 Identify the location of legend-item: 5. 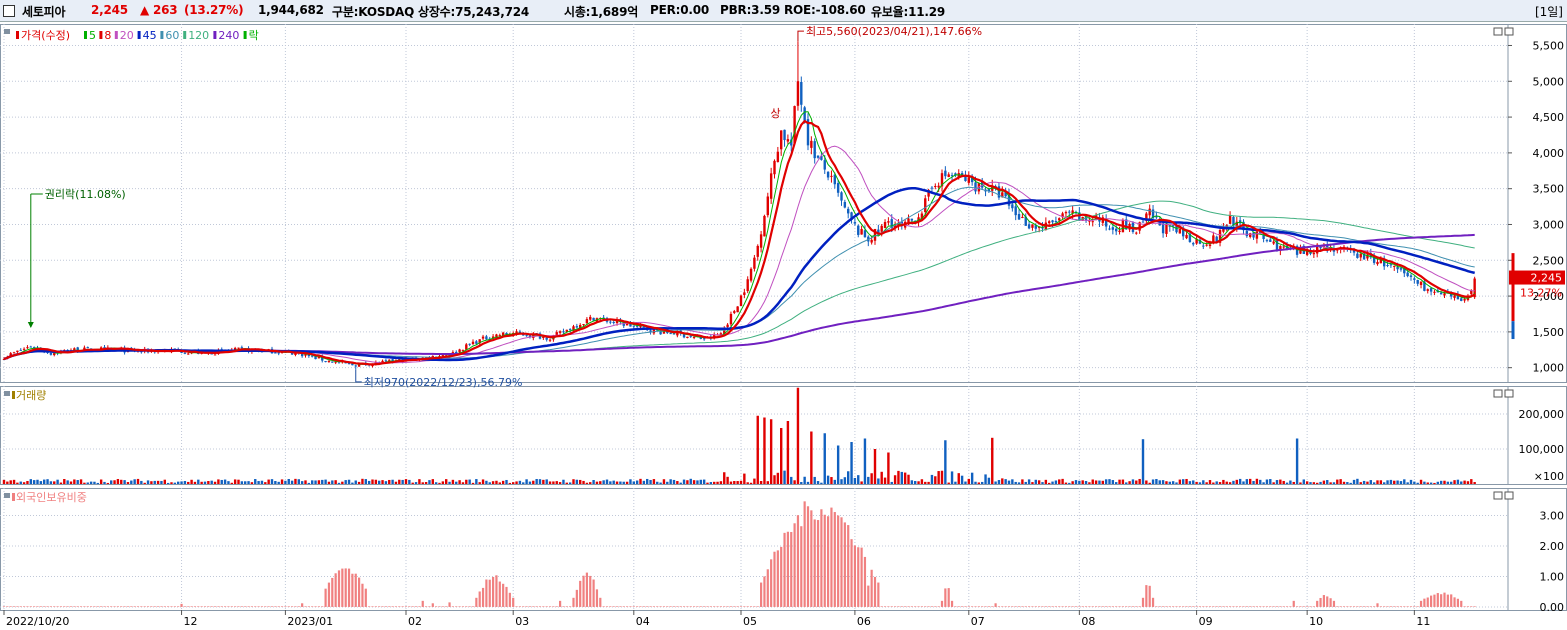
(92, 35).